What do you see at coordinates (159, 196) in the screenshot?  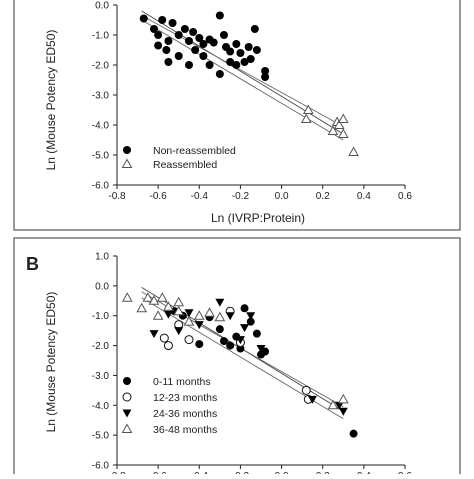 I see `x-tick-label: -0.6` at bounding box center [159, 196].